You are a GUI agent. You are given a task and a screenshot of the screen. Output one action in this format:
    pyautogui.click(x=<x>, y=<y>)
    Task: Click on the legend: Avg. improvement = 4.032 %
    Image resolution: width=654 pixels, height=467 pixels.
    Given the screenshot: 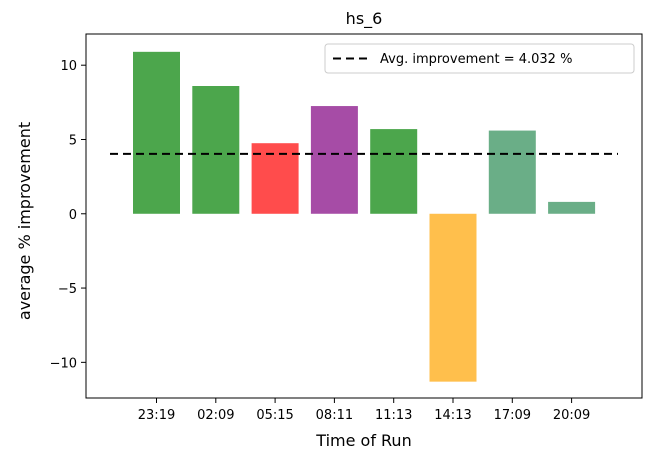 What is the action you would take?
    pyautogui.click(x=479, y=58)
    